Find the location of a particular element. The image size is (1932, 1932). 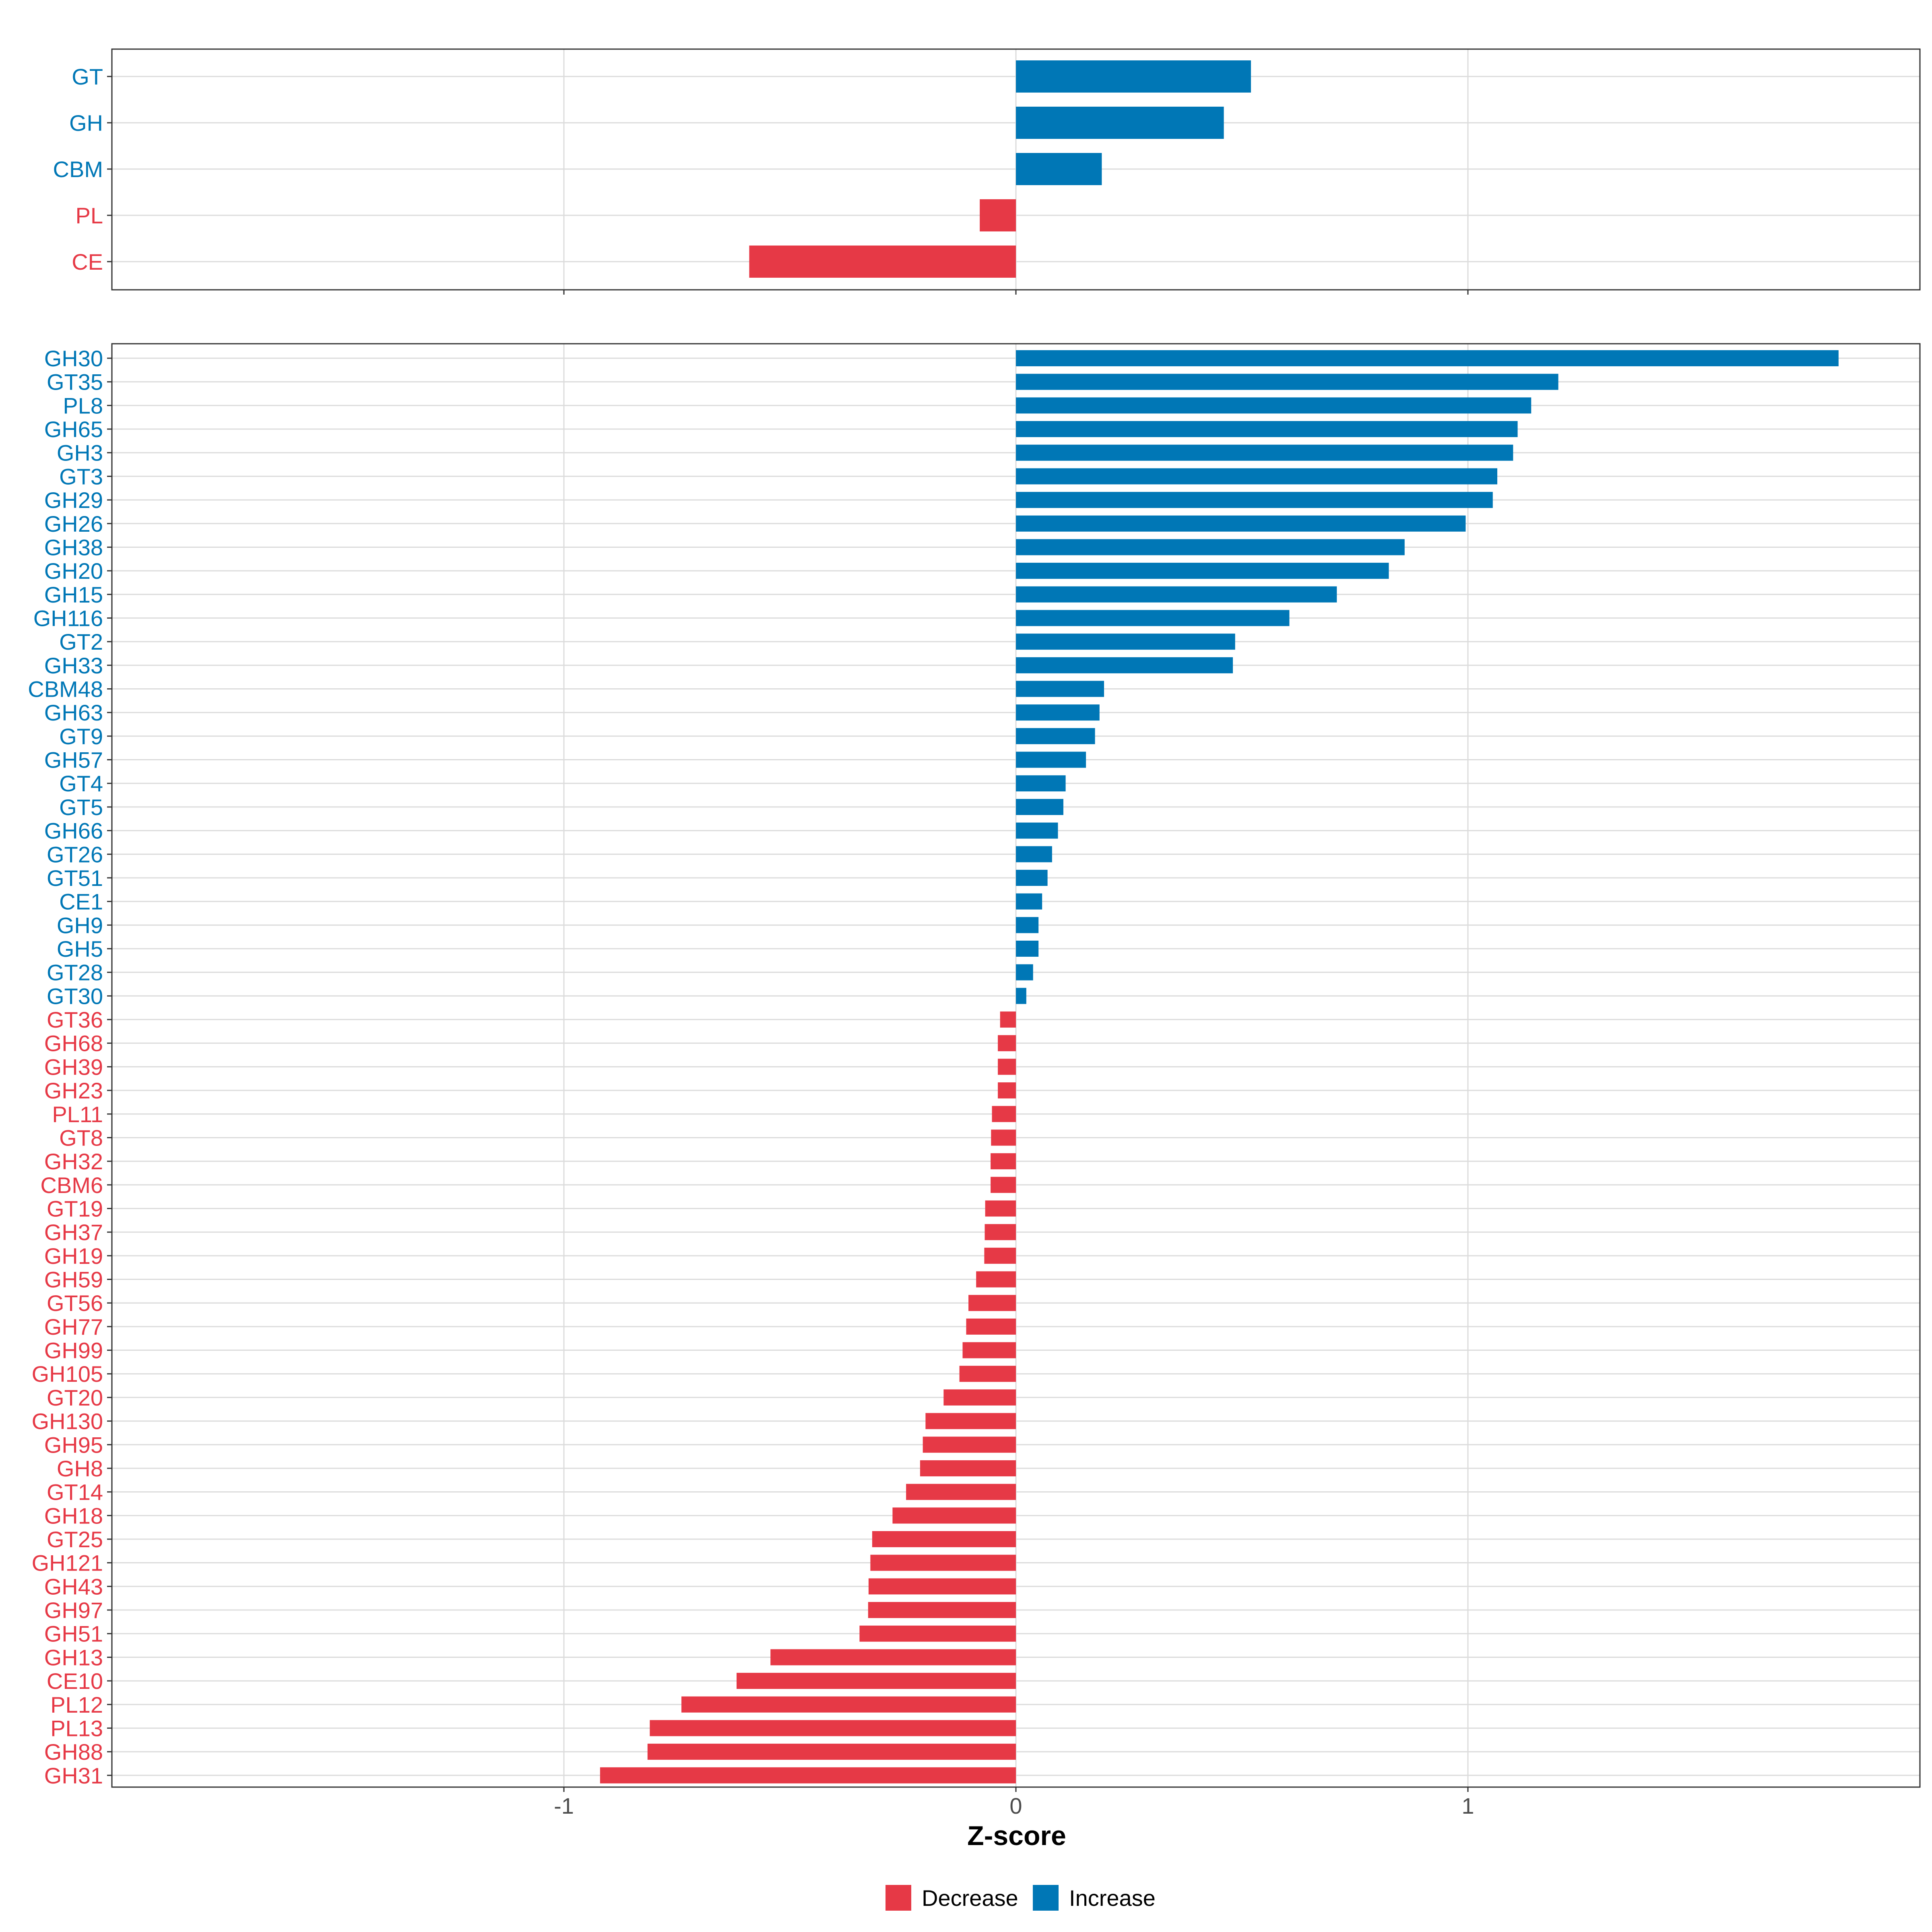

x-tick-label: 1 is located at coordinates (1467, 1805).